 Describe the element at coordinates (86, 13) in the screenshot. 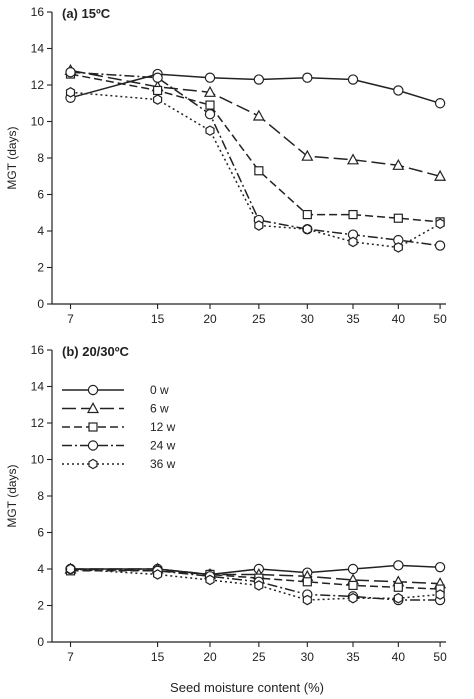

I see `panel-a-title: (a) 15ºC` at that location.